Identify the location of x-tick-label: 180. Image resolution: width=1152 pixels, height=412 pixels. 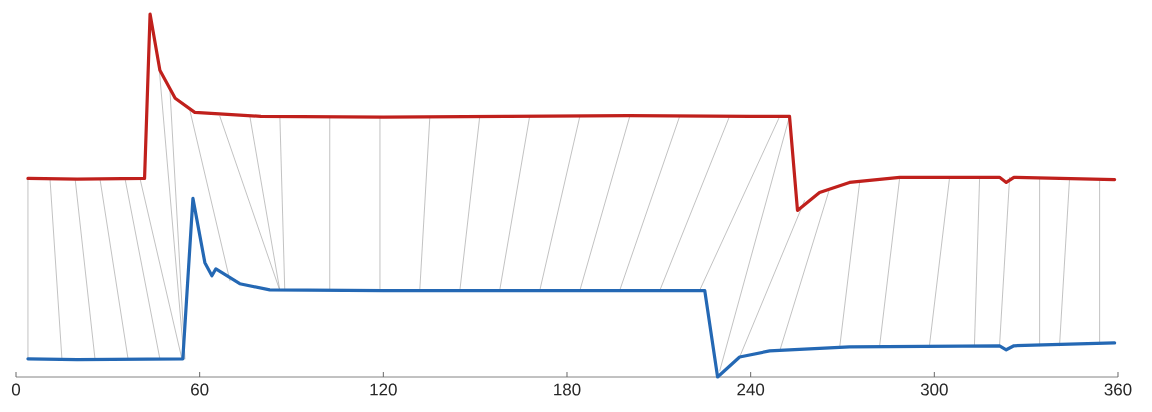
(567, 389).